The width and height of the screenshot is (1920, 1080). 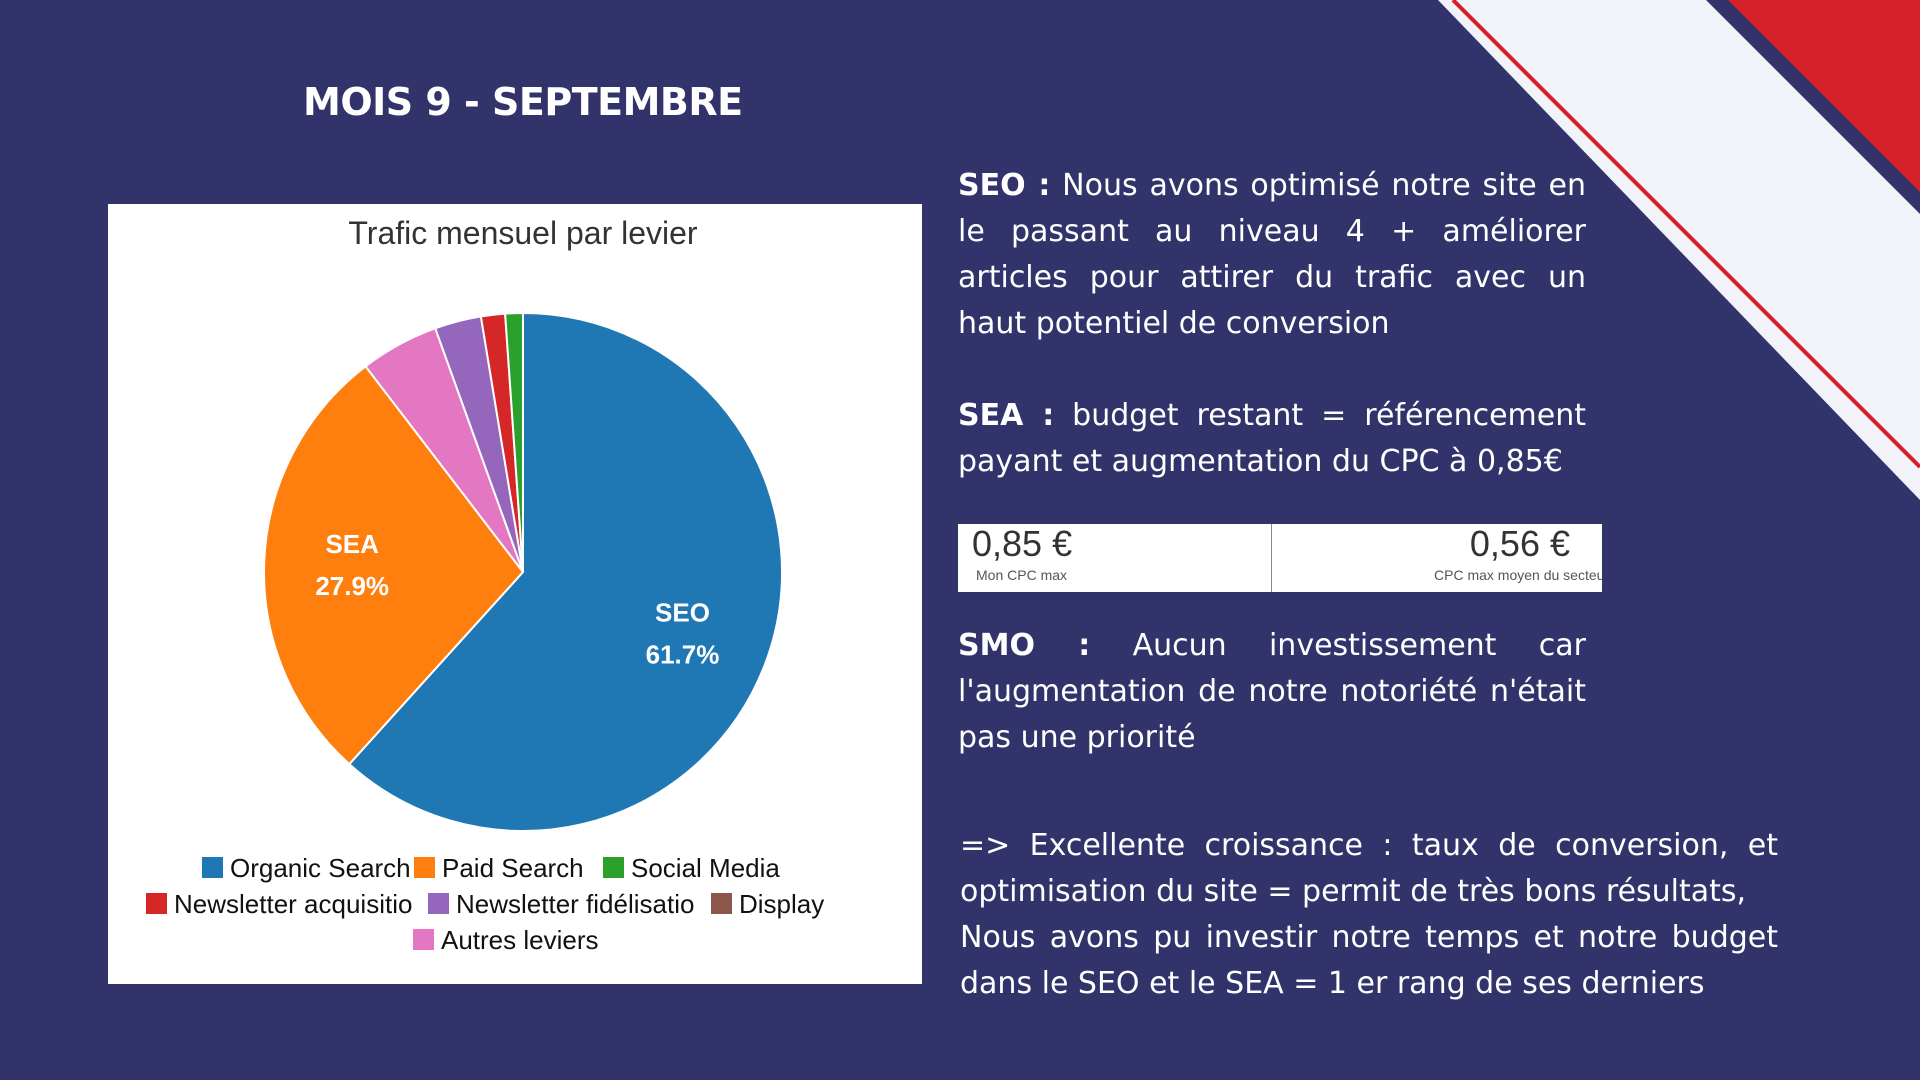 I want to click on cpc-sector-value: 0,56 €, so click(x=1519, y=544).